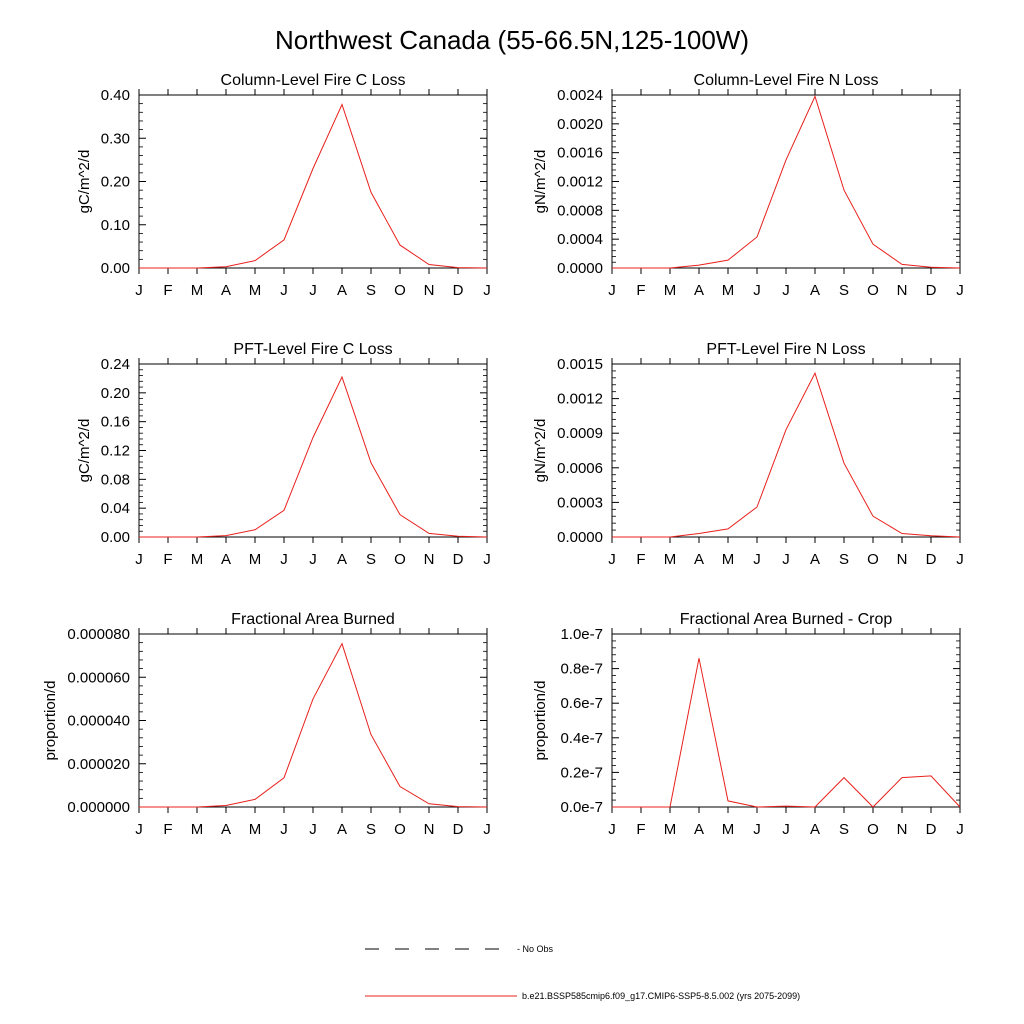 This screenshot has width=1024, height=1024. I want to click on y-tick-label: 0.12, so click(115, 451).